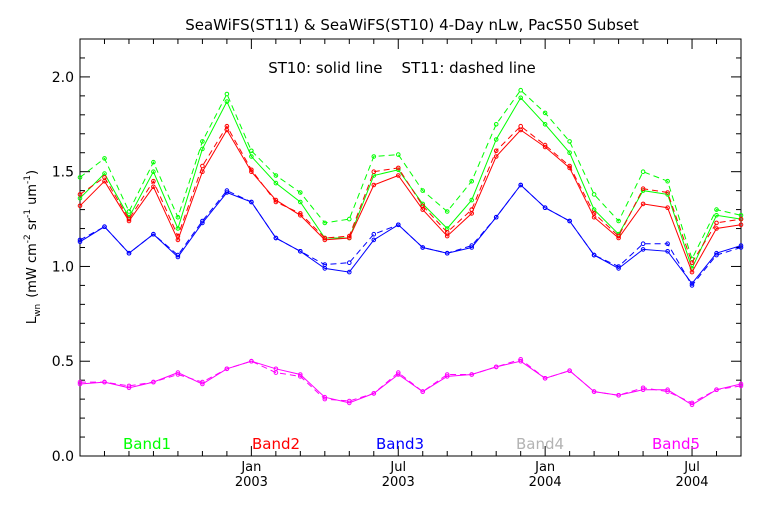 The width and height of the screenshot is (768, 512). Describe the element at coordinates (32, 320) in the screenshot. I see `y-label-main: L` at that location.